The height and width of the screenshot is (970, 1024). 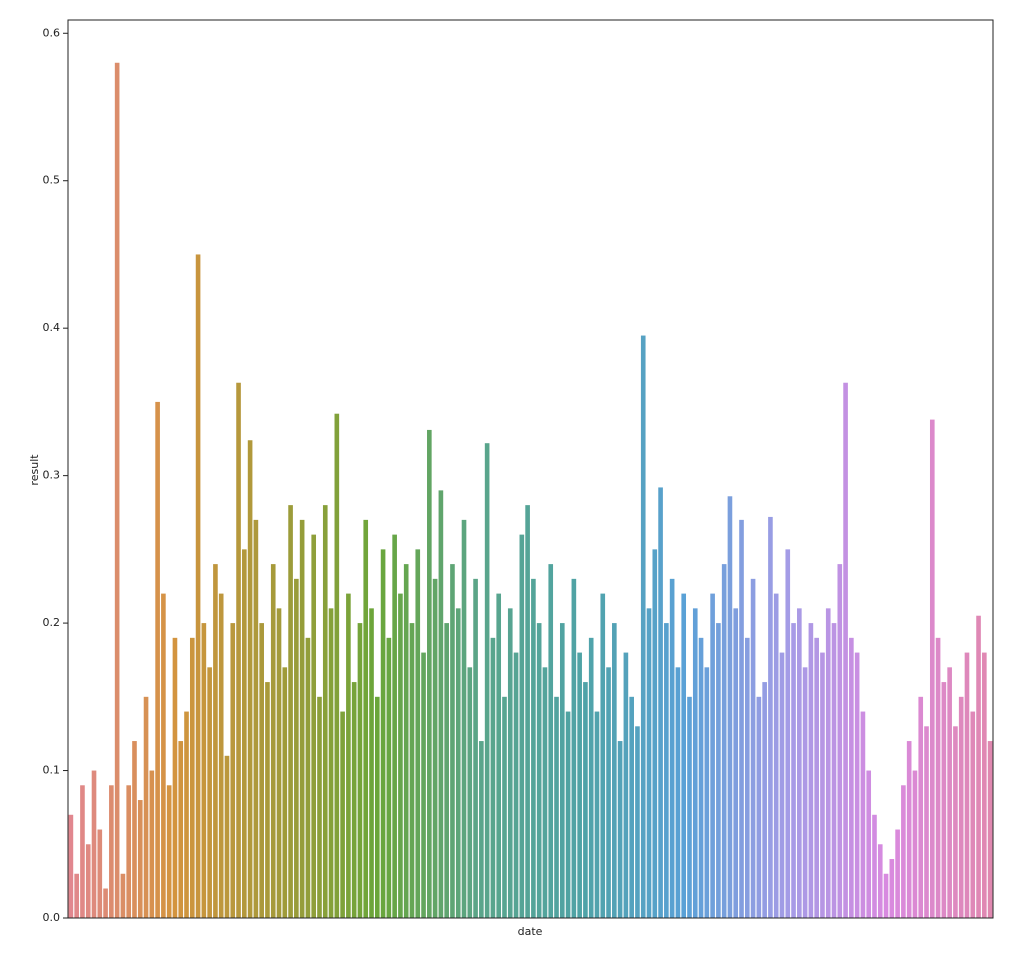 What do you see at coordinates (52, 32) in the screenshot?
I see `y-tick-label: 0.6` at bounding box center [52, 32].